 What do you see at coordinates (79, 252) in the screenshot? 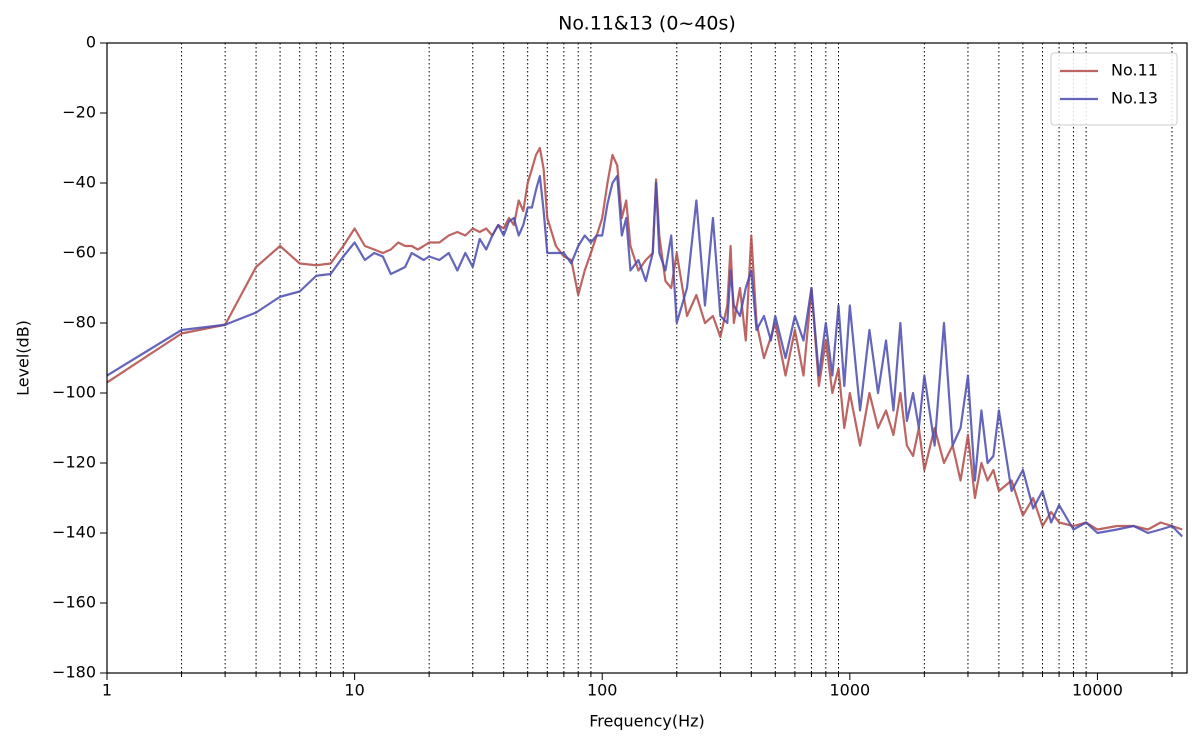
I see `y-tick-label: −60` at bounding box center [79, 252].